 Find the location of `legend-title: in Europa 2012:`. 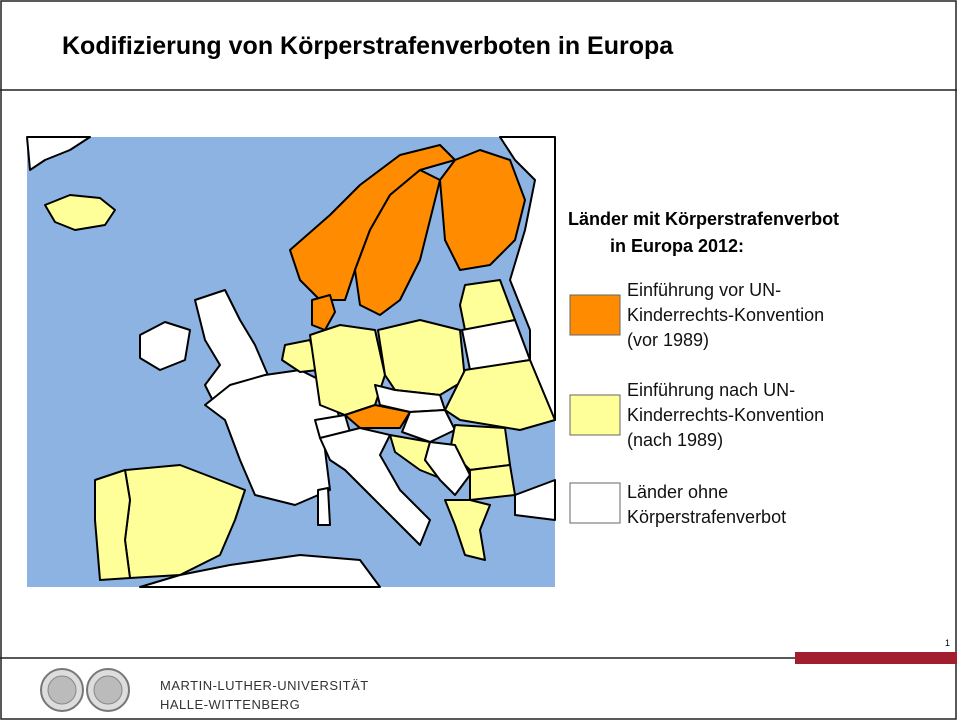

legend-title: in Europa 2012: is located at coordinates (677, 246).